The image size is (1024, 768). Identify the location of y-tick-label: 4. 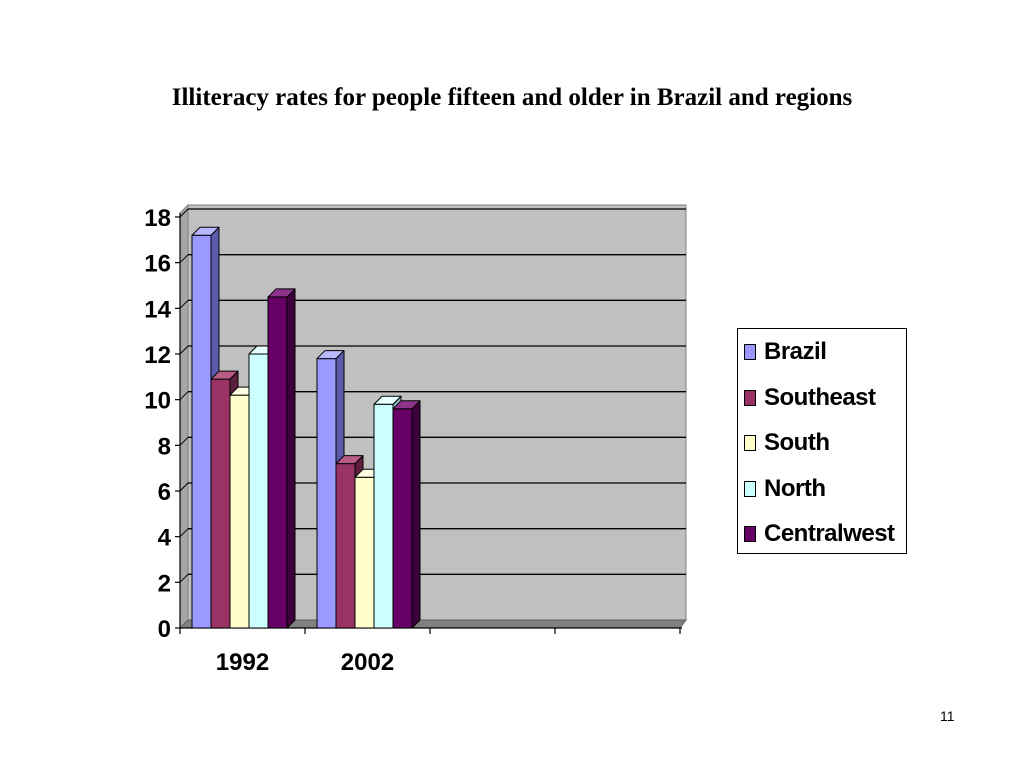
(165, 538).